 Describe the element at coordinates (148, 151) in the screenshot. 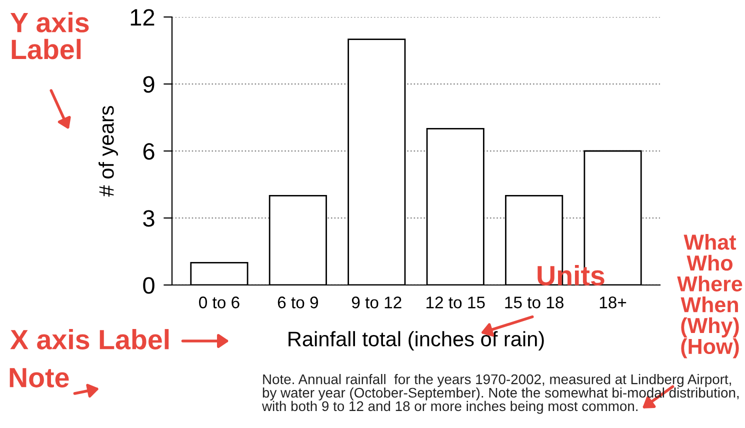

I see `y-tick-label: 6` at that location.